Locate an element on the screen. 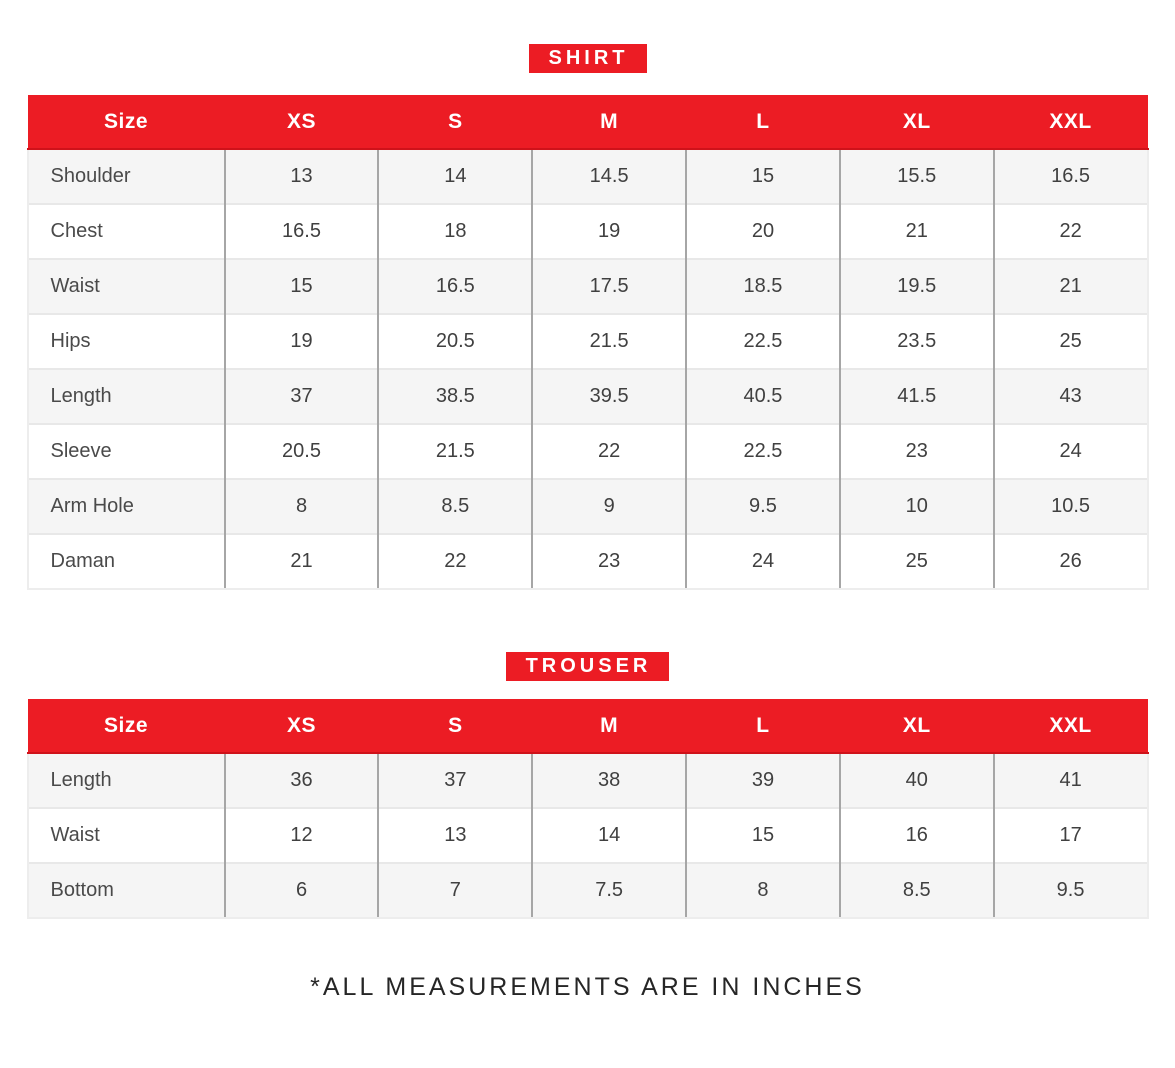  size-value-cell: 14.5 is located at coordinates (609, 176).